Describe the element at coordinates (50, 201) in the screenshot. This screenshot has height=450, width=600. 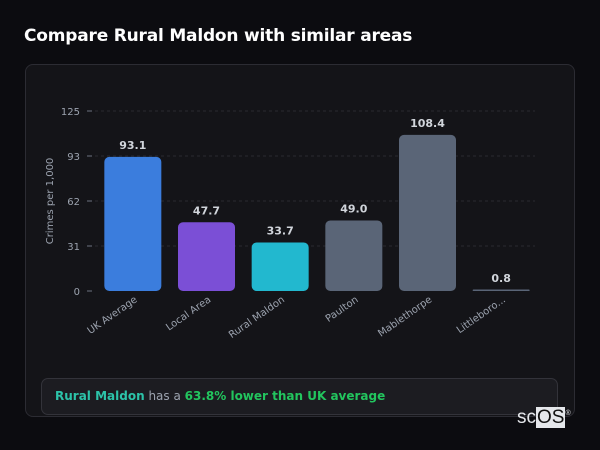
I see `y-axis-label: Crimes per 1,000` at that location.